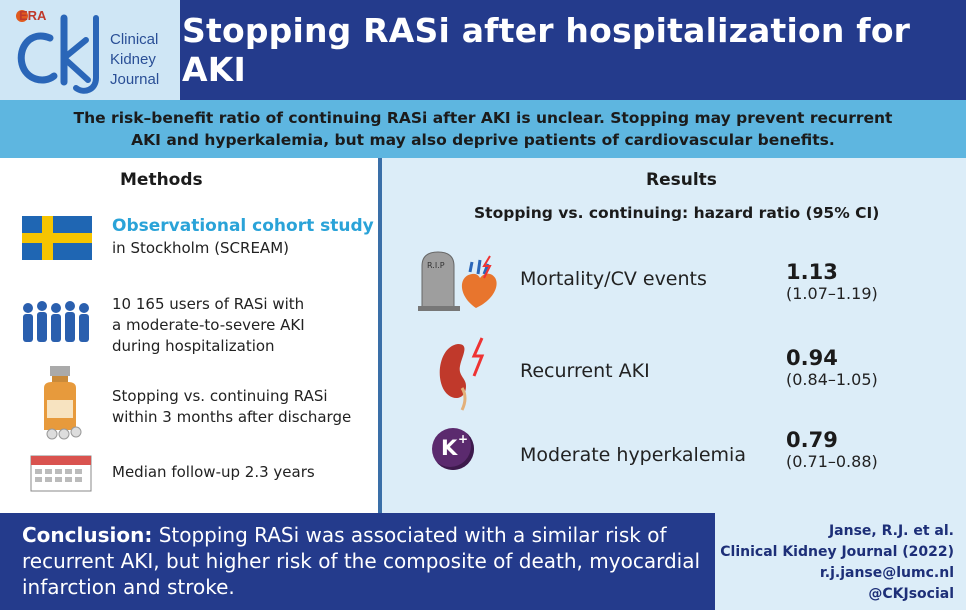 This screenshot has height=610, width=966. Describe the element at coordinates (832, 461) in the screenshot. I see `ci-hyperkalemia: (0.71–0.88)` at that location.